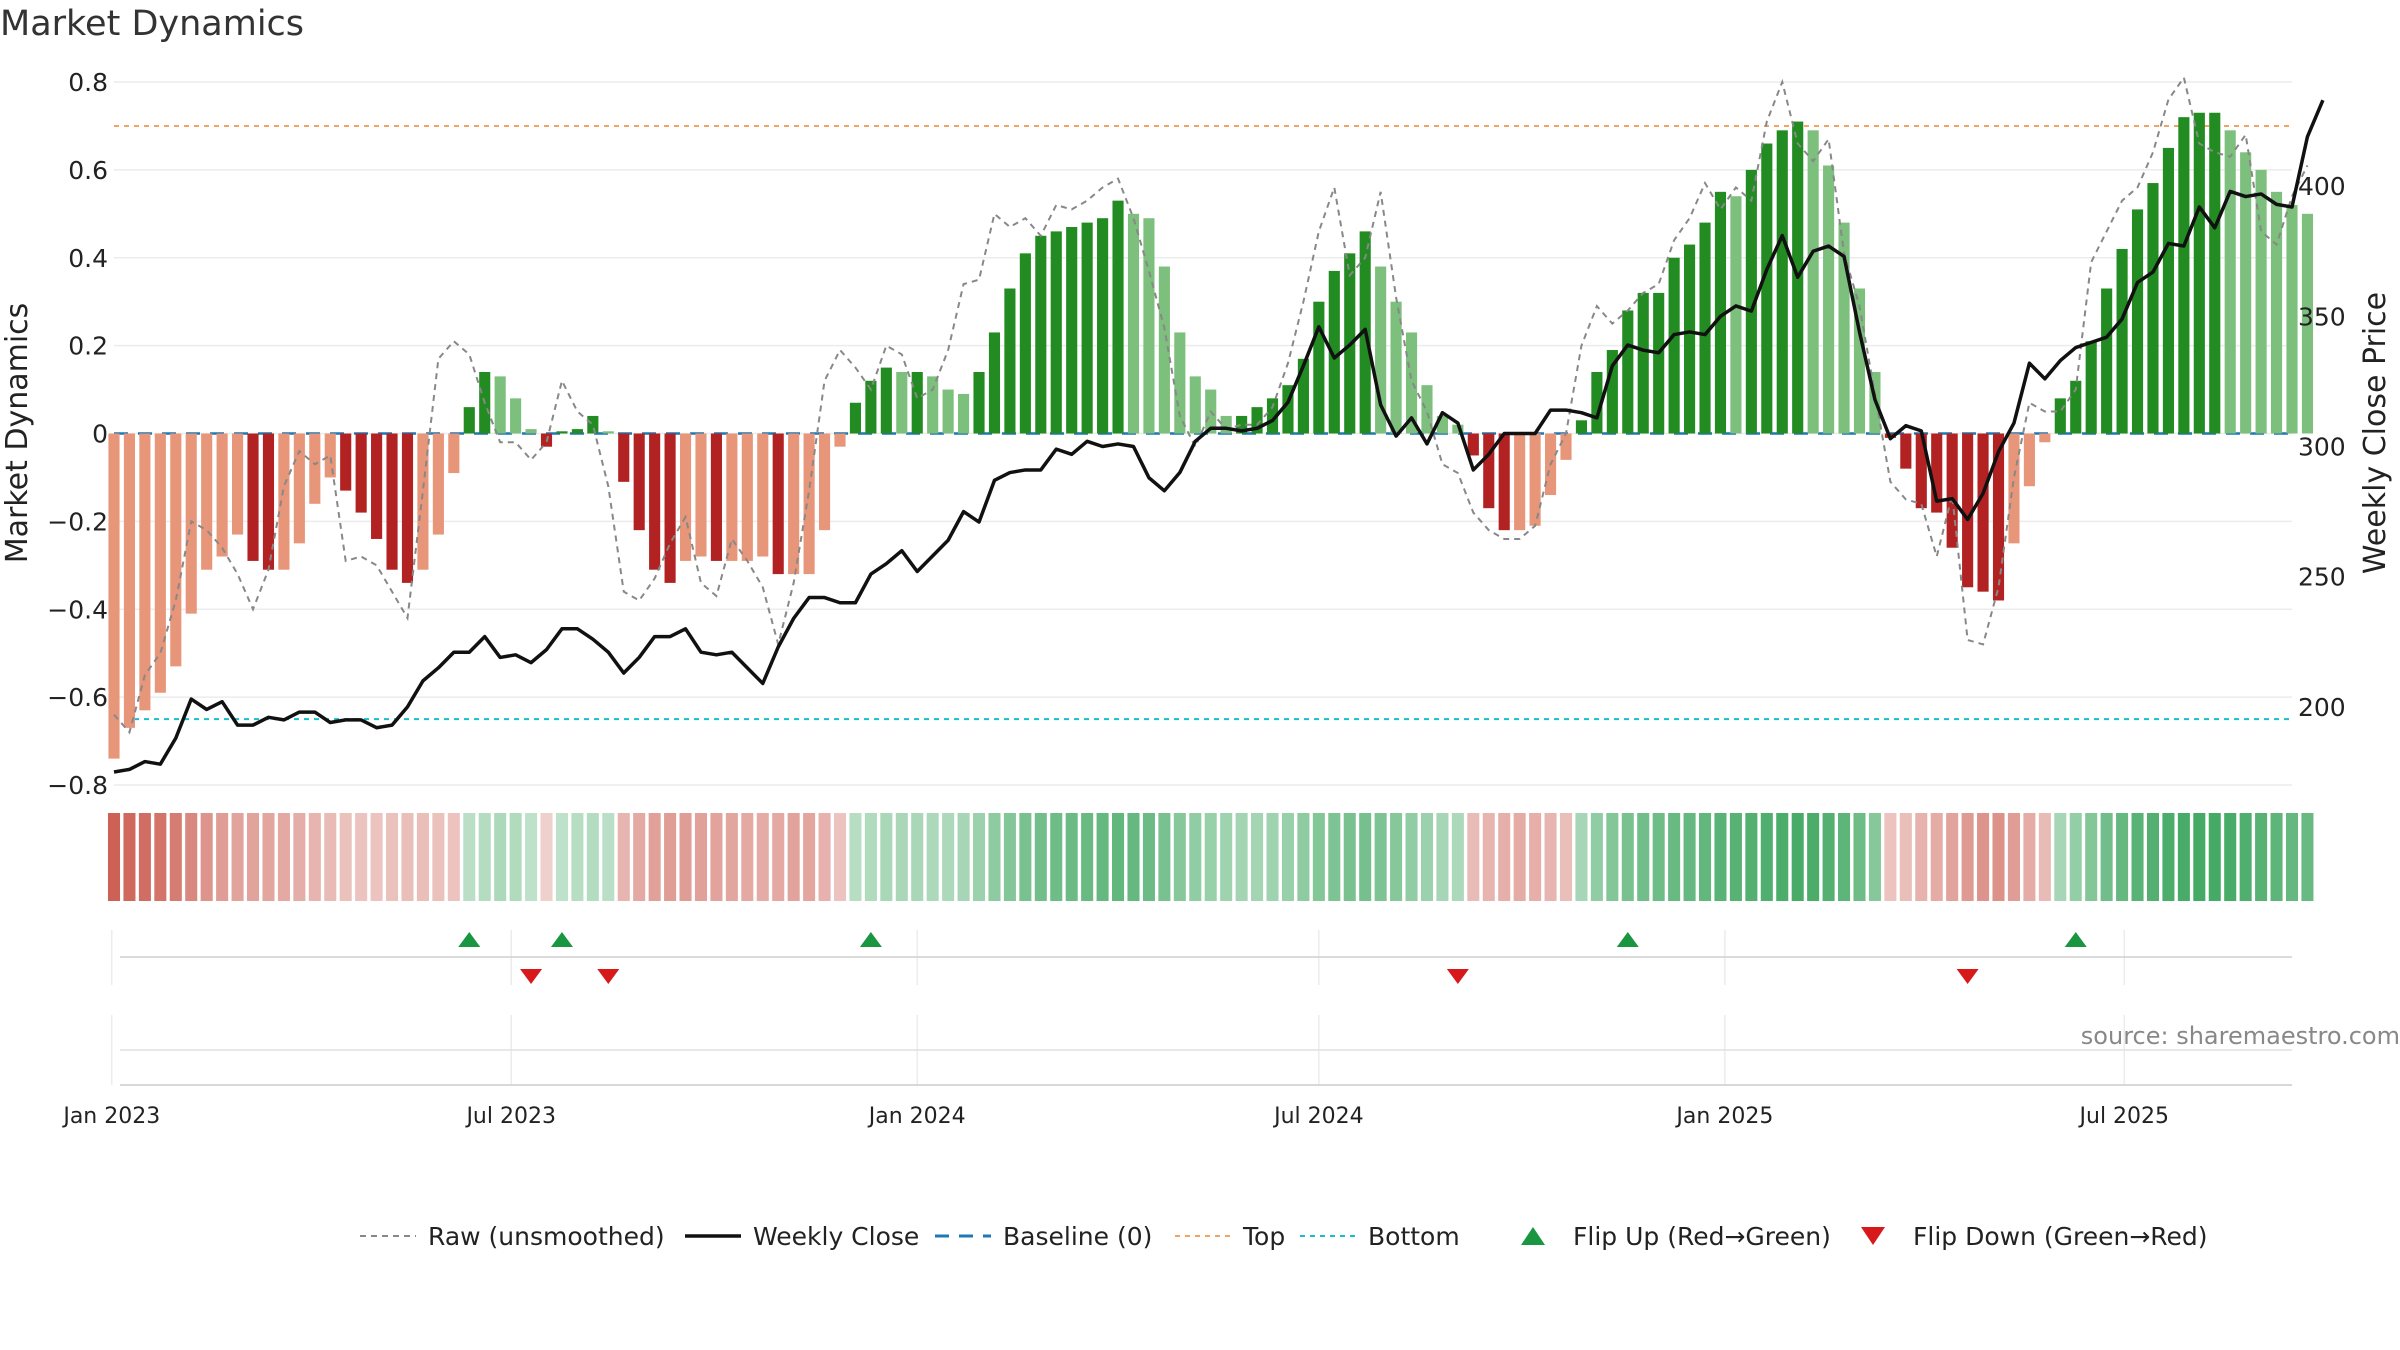  What do you see at coordinates (77, 697) in the screenshot?
I see `y-tick-label: −0.6` at bounding box center [77, 697].